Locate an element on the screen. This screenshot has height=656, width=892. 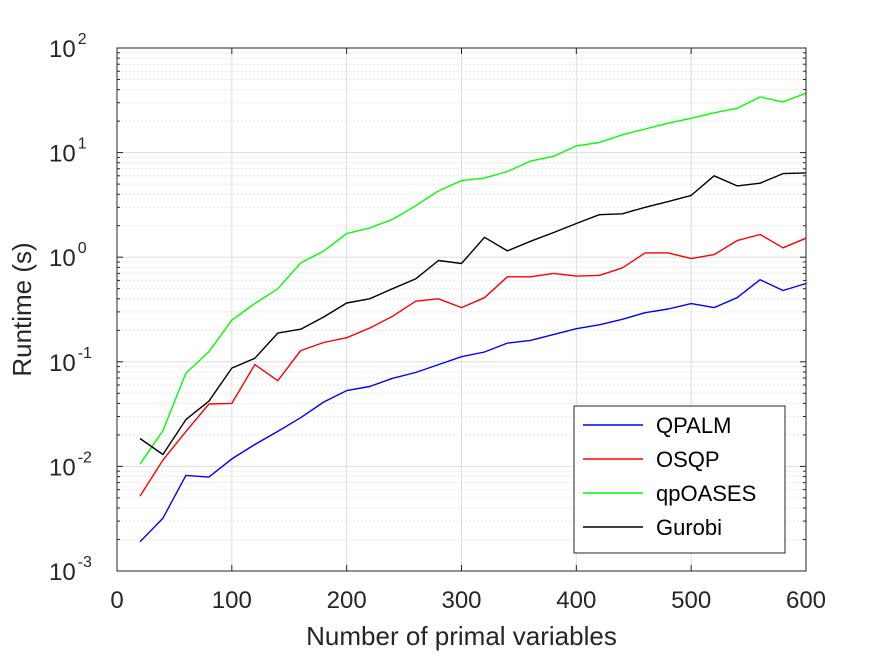
legend: QPALM OSQP qpOASES Gurobi is located at coordinates (679, 479).